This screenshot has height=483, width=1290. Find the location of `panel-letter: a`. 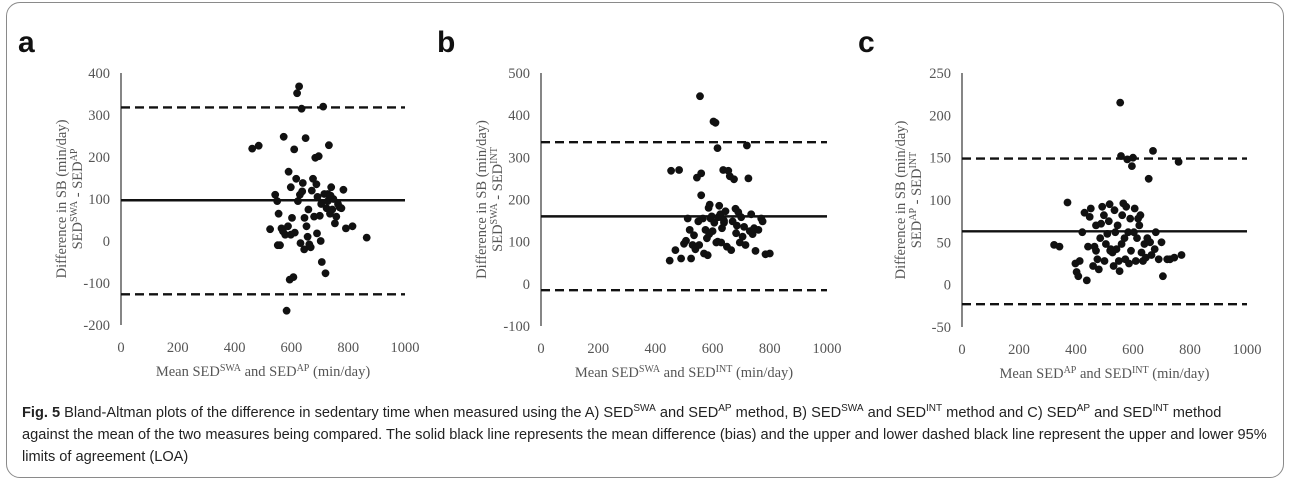

panel-letter: a is located at coordinates (26, 42).